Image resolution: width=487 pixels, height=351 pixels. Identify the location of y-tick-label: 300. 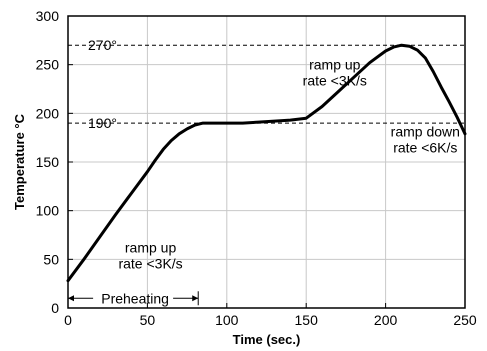
(48, 16).